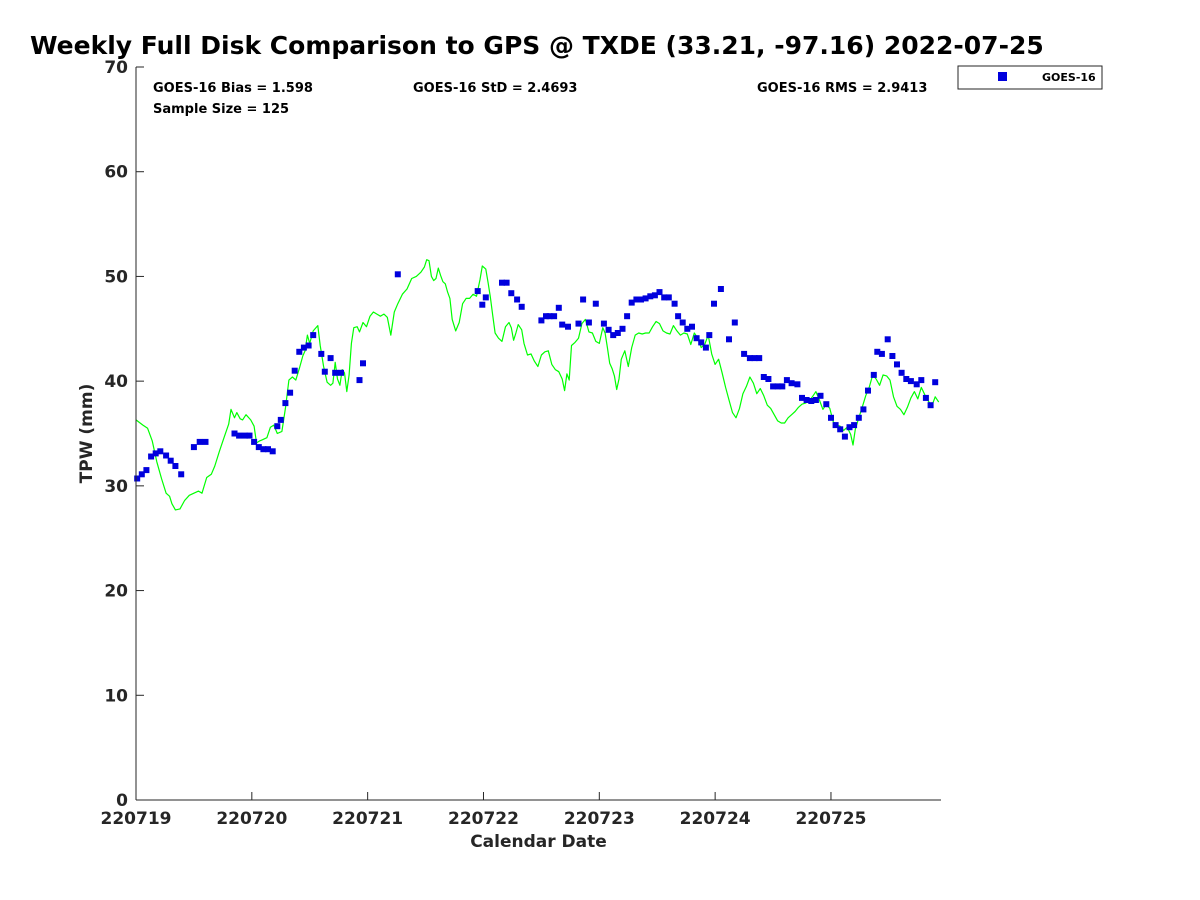  Describe the element at coordinates (116, 173) in the screenshot. I see `y-tick-label: 60` at that location.